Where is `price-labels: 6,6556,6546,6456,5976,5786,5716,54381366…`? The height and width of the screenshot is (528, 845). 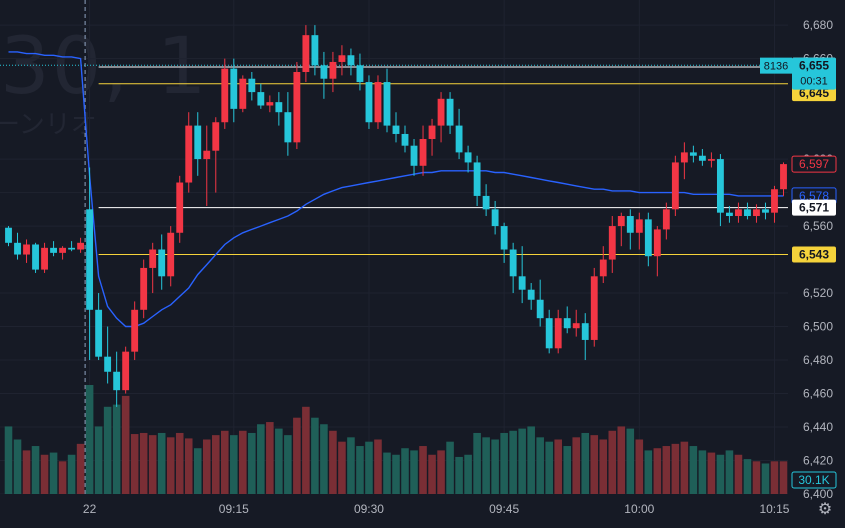 price-labels: 6,6556,6546,6456,5976,5786,5716,54381366… is located at coordinates (798, 273).